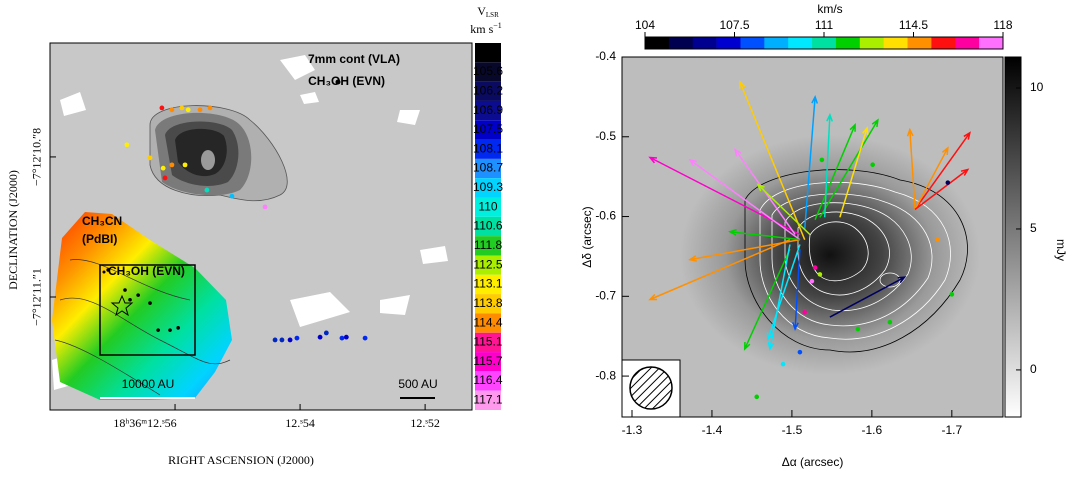  I want to click on y-tick-label: -0.5, so click(605, 136).